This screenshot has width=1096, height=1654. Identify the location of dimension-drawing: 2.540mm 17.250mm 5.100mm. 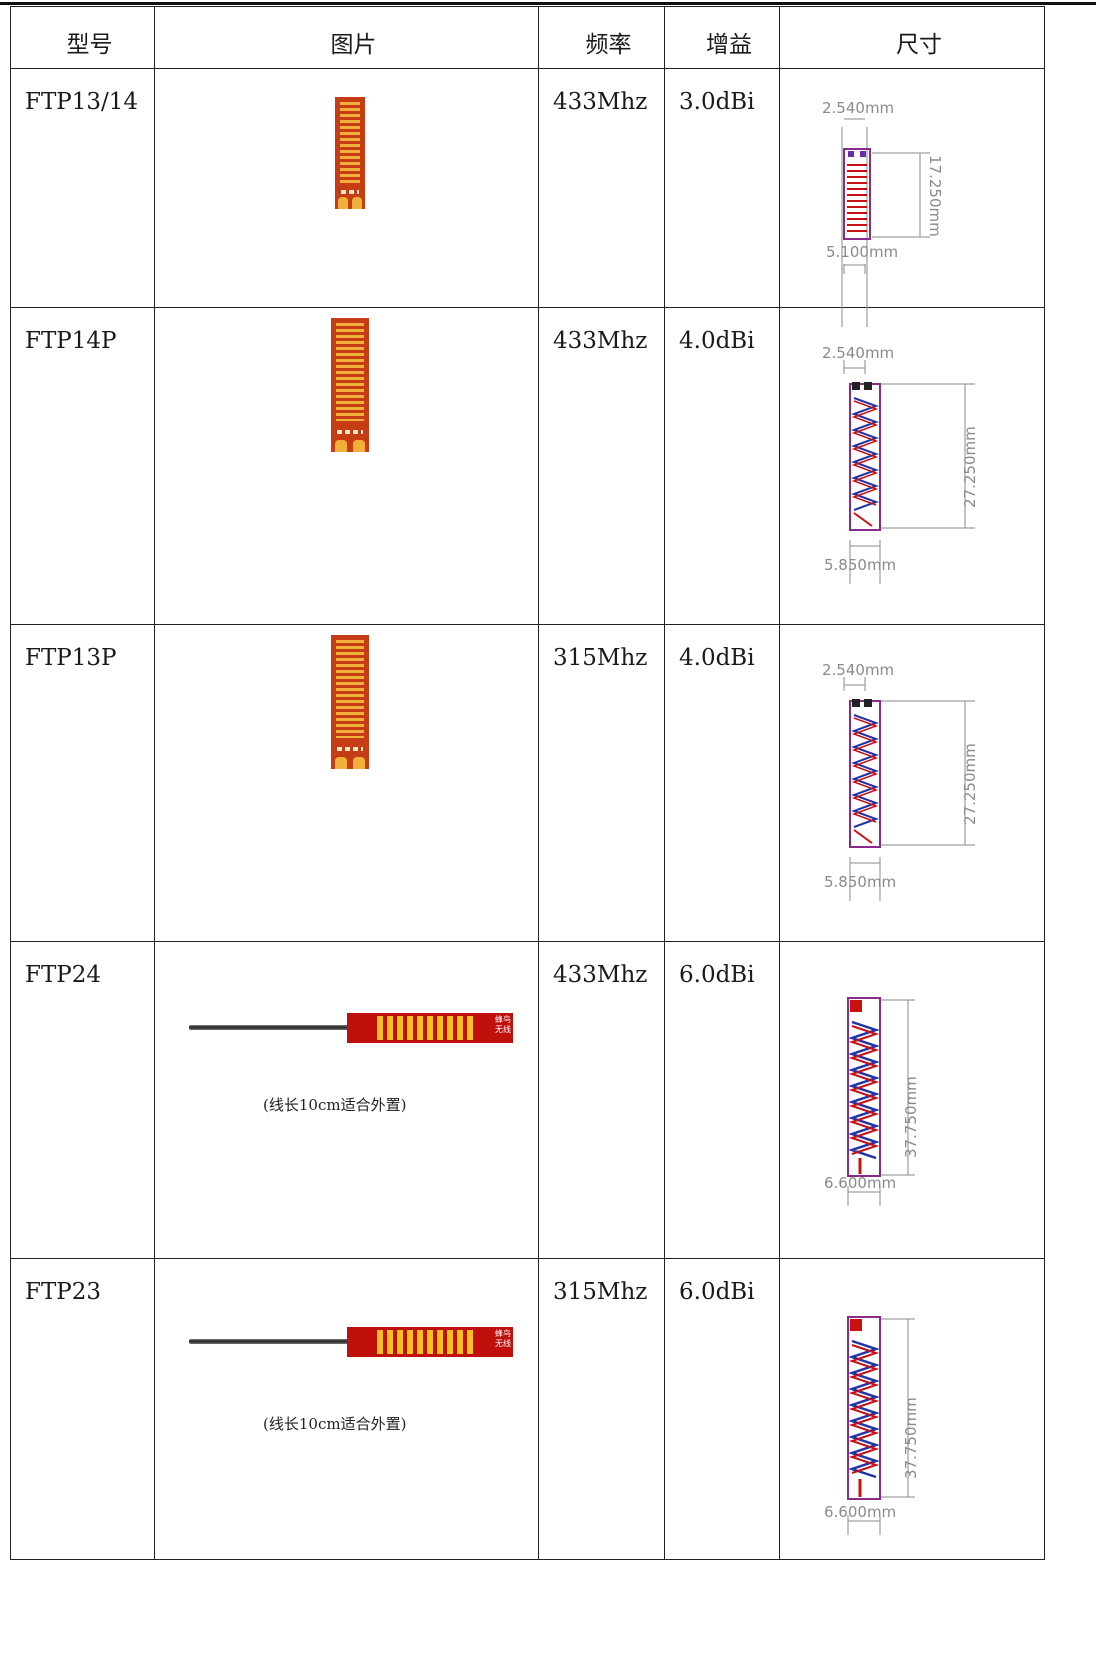
(912, 198).